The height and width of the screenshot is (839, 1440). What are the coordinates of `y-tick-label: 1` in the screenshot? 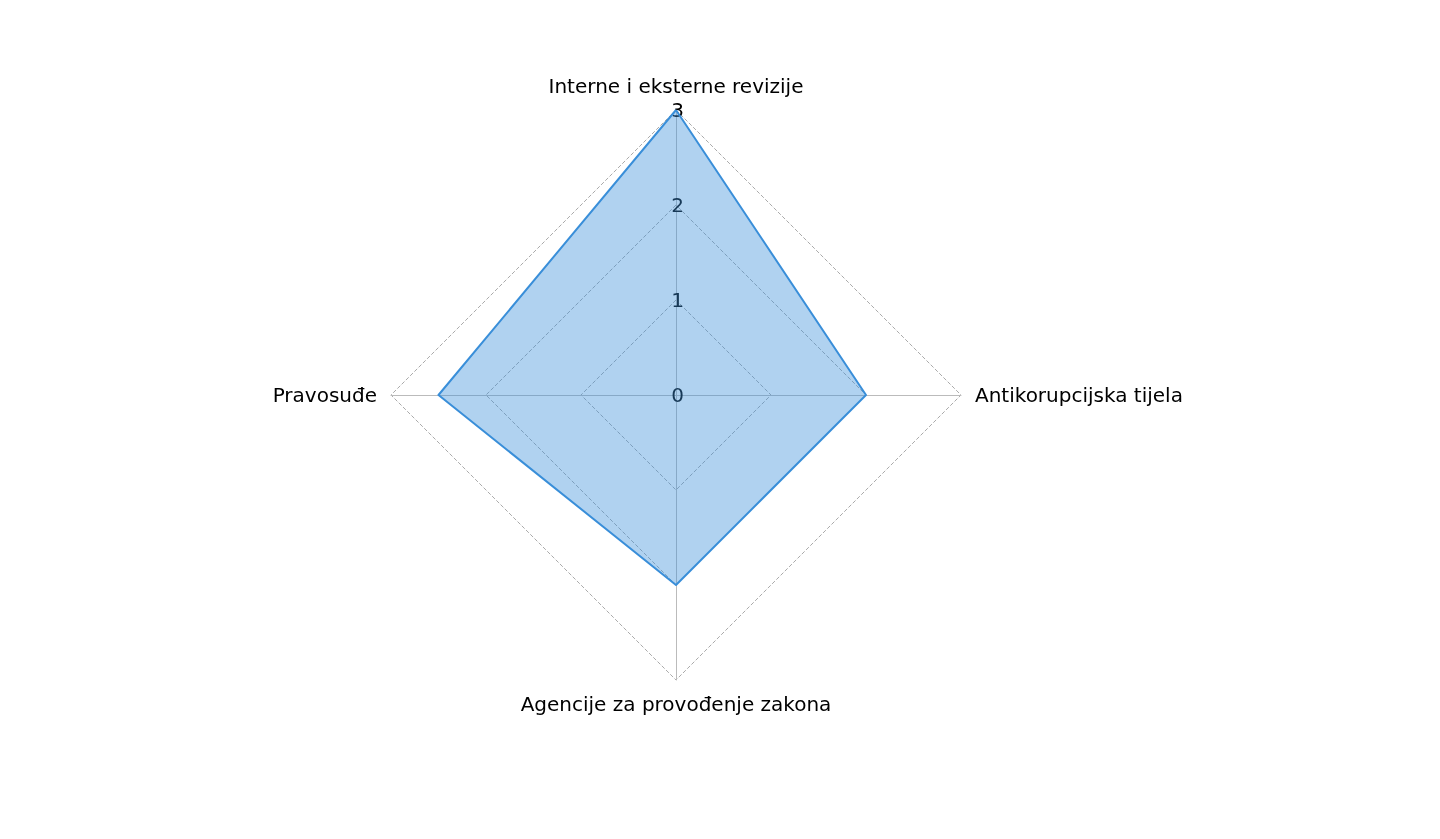 It's located at (677, 300).